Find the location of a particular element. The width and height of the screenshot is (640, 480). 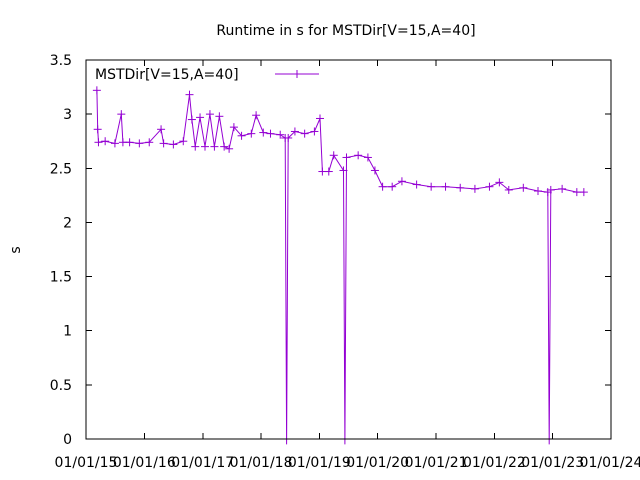

y-tick-label: 0.5 is located at coordinates (61, 386).